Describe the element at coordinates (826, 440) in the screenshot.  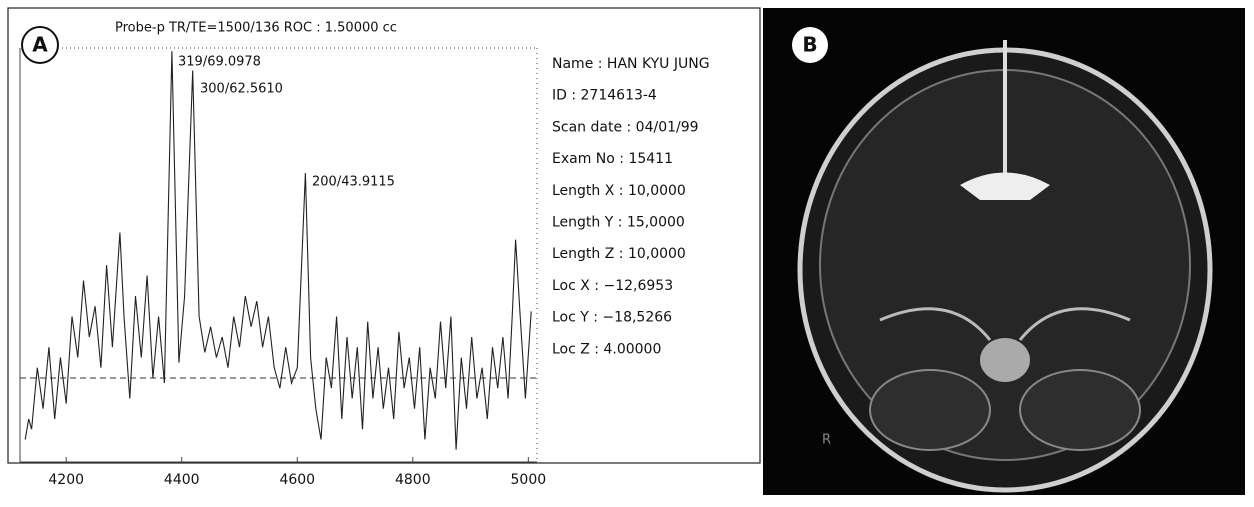
I see `orientation-marker: R` at that location.